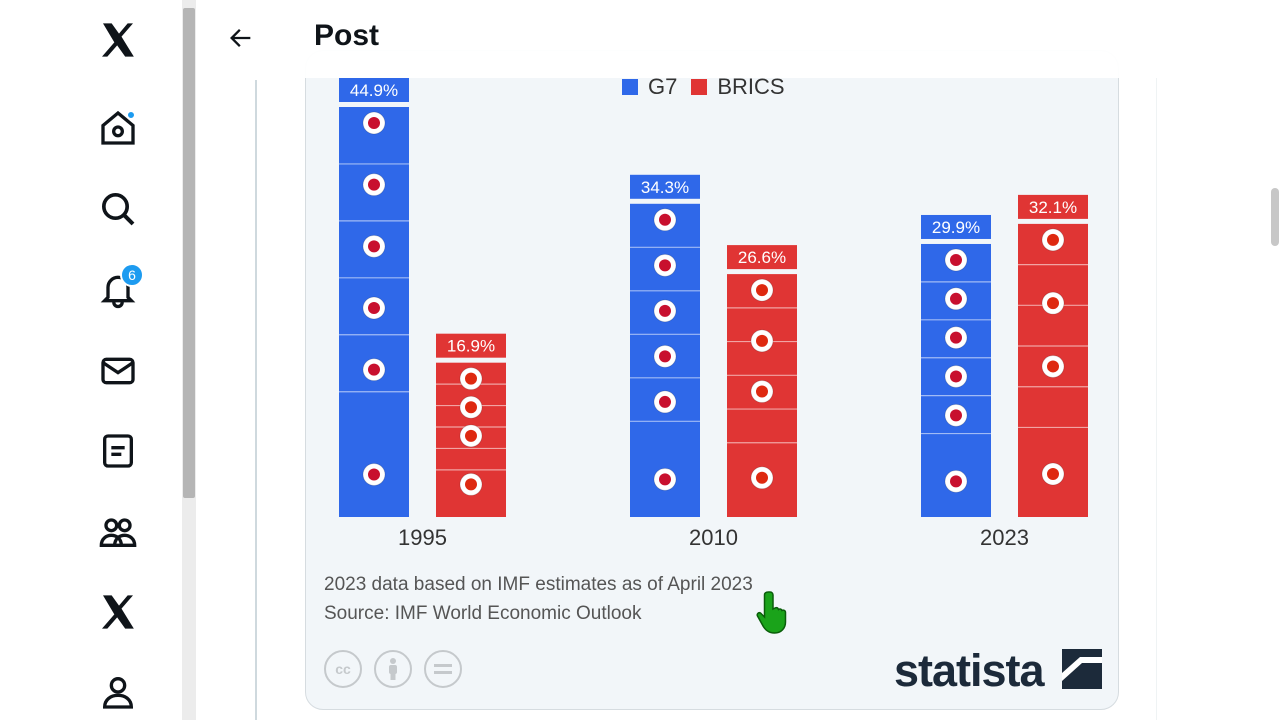 The height and width of the screenshot is (720, 1280). Describe the element at coordinates (118, 612) in the screenshot. I see `premium-x-icon` at that location.